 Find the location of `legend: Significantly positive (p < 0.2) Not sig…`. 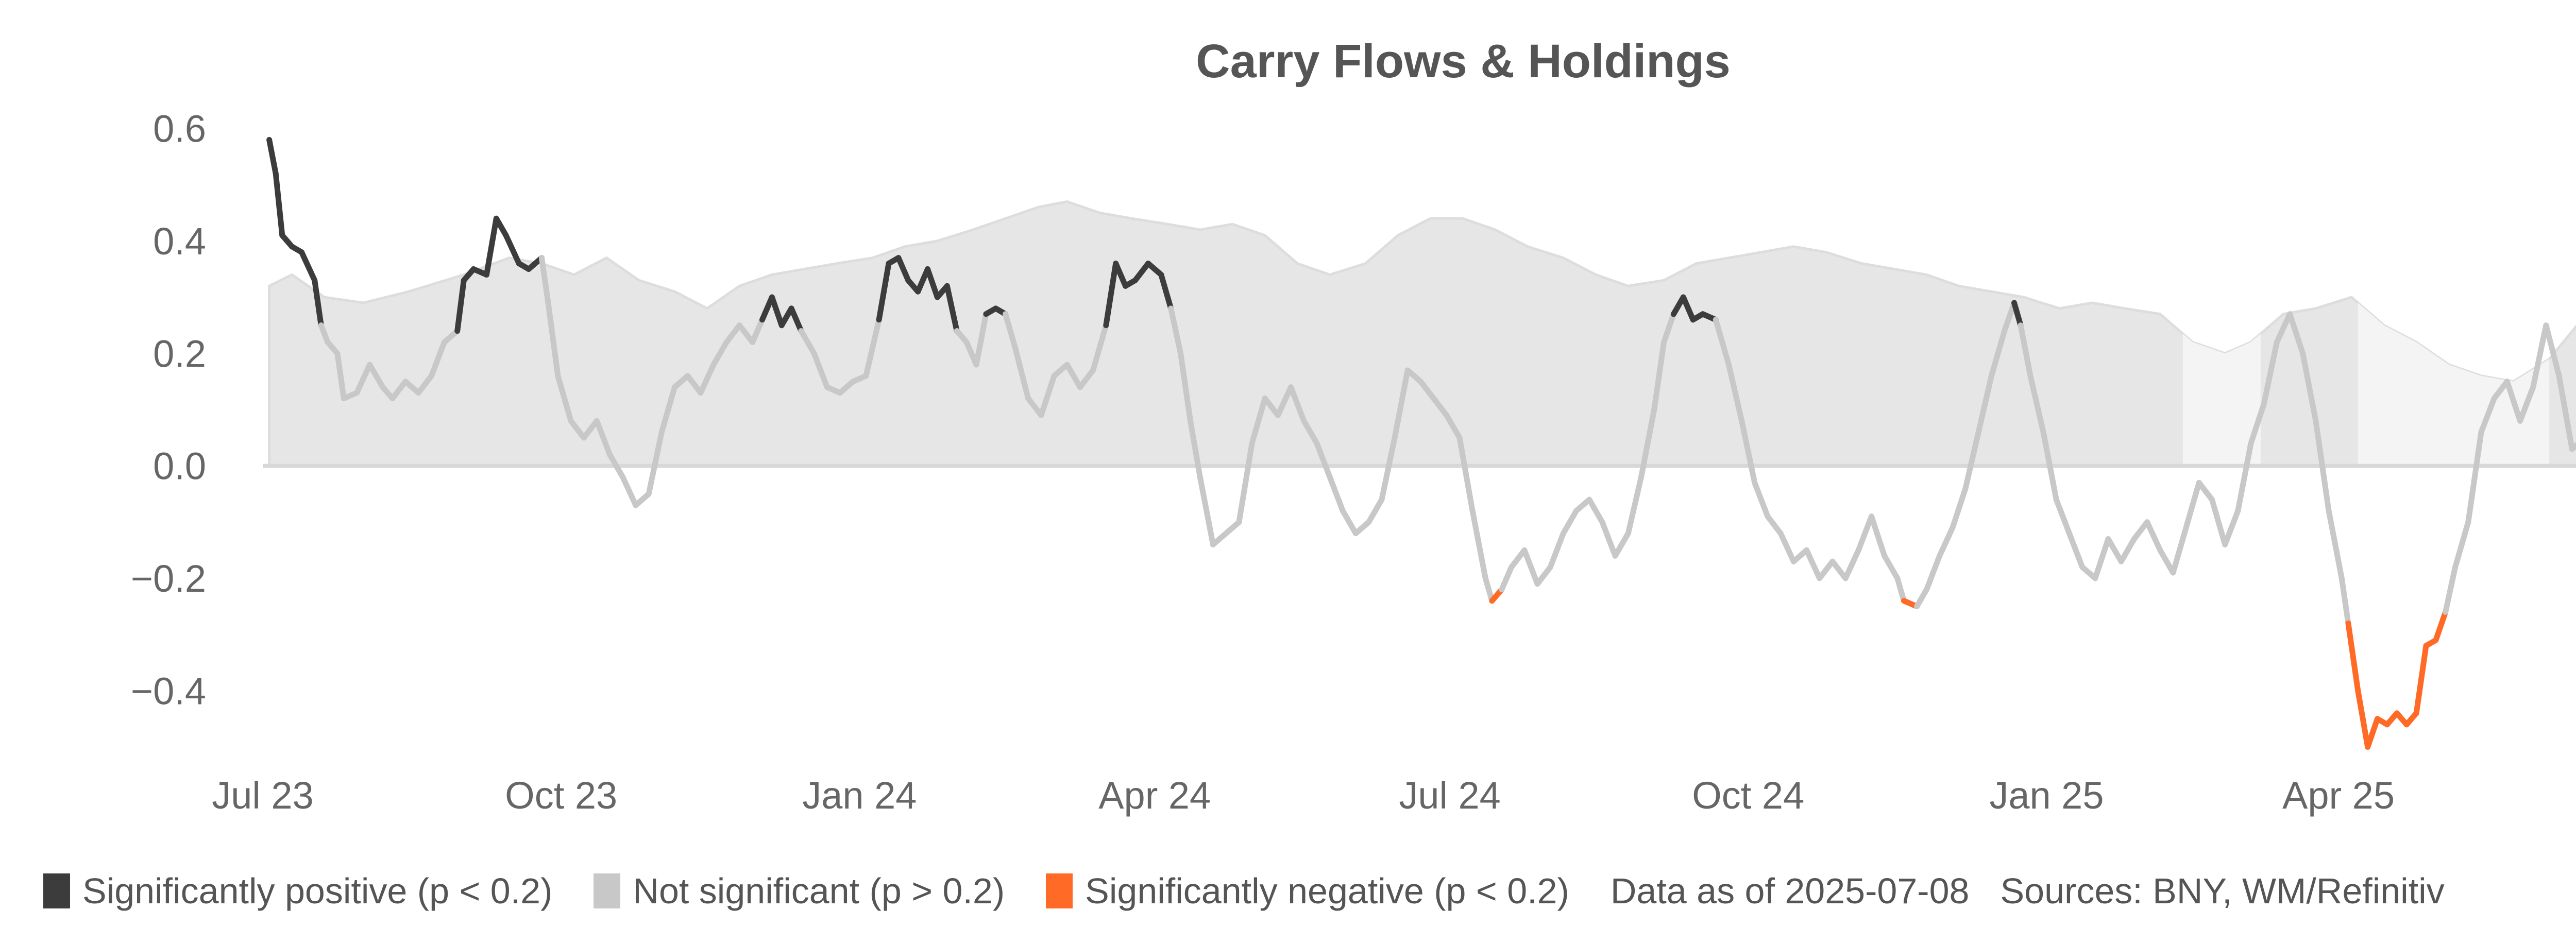

legend: Significantly positive (p < 0.2) Not sig… is located at coordinates (1309, 891).